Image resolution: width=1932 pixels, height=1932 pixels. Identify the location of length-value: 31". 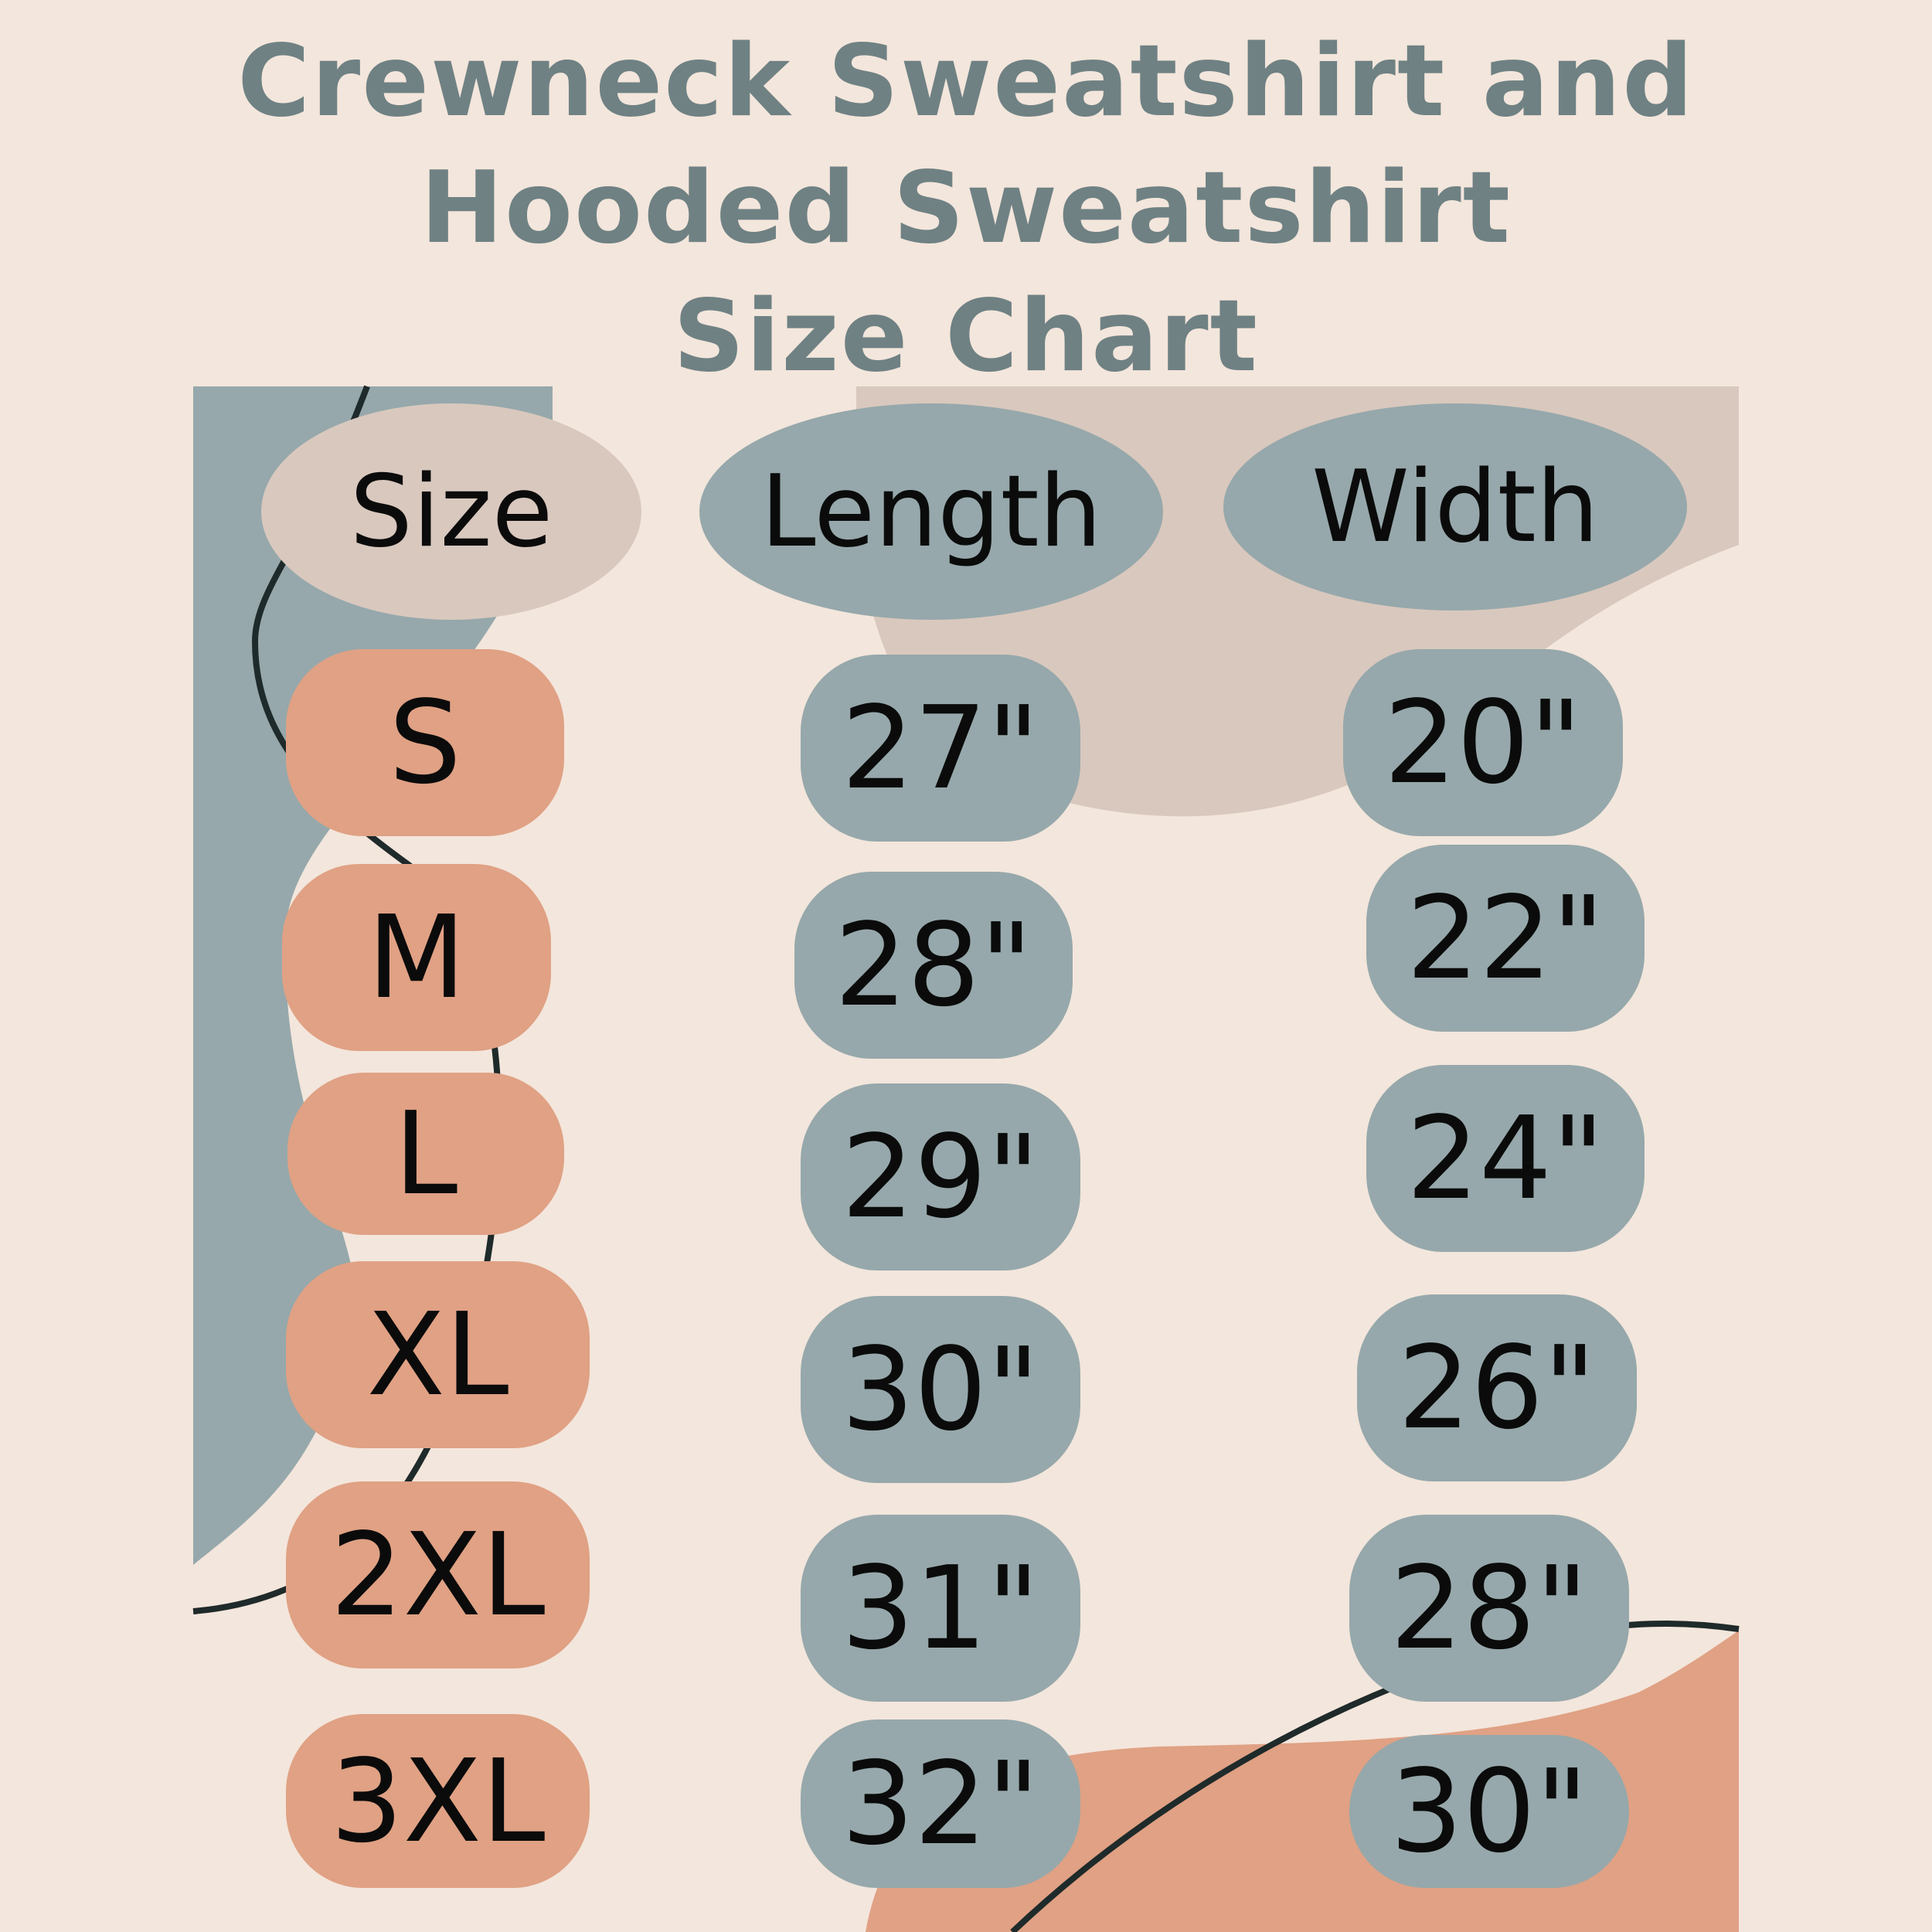
(941, 1609).